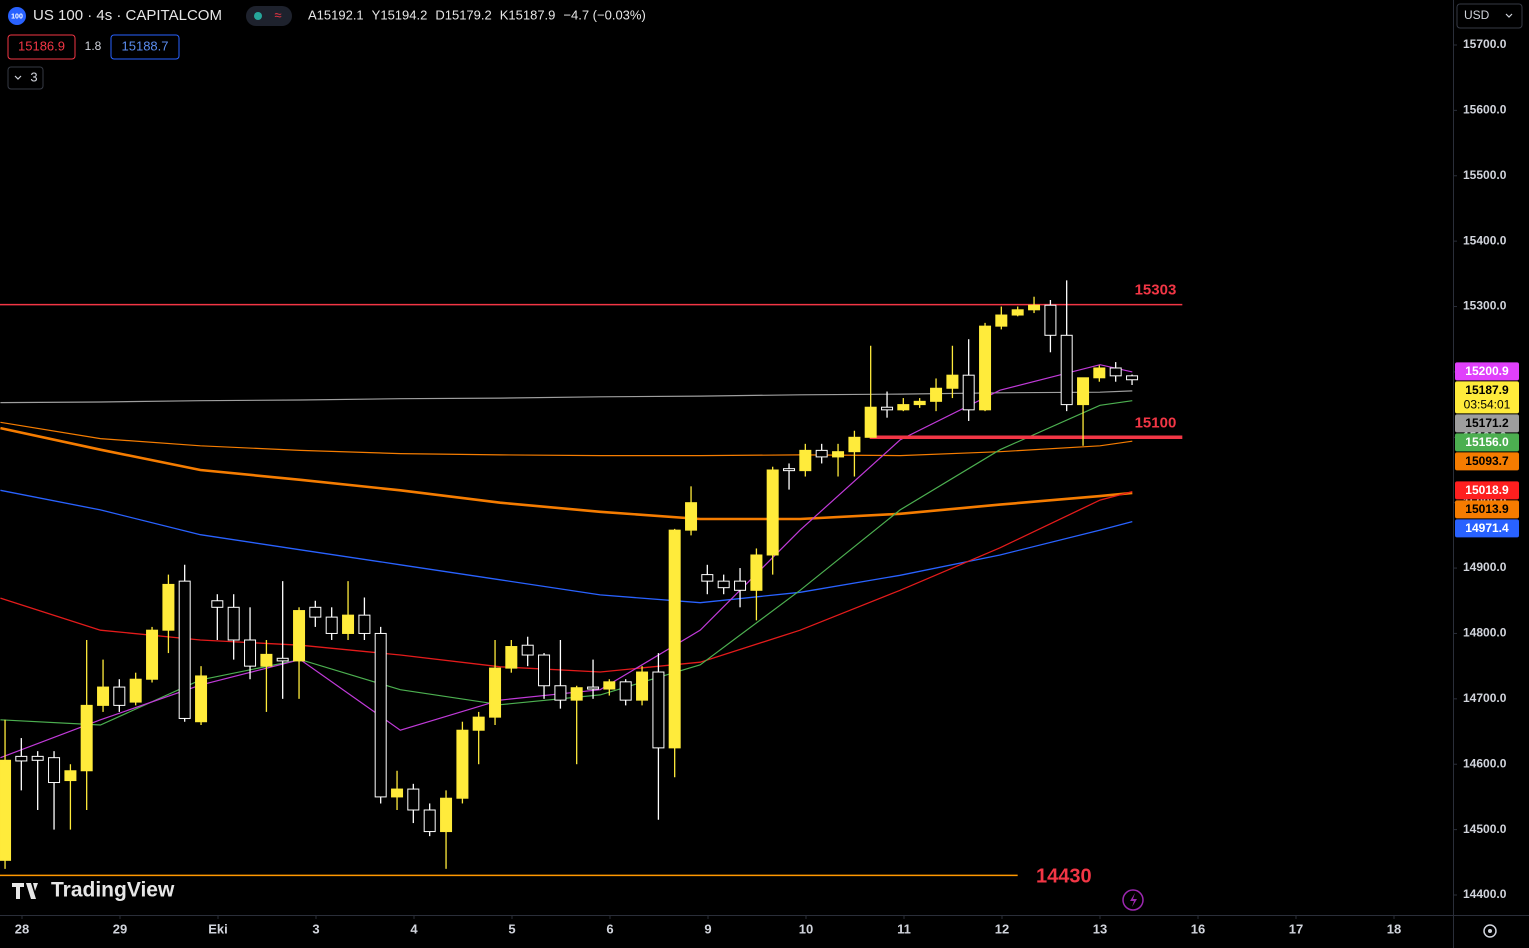 The image size is (1529, 948). I want to click on flash-icon, so click(1133, 900).